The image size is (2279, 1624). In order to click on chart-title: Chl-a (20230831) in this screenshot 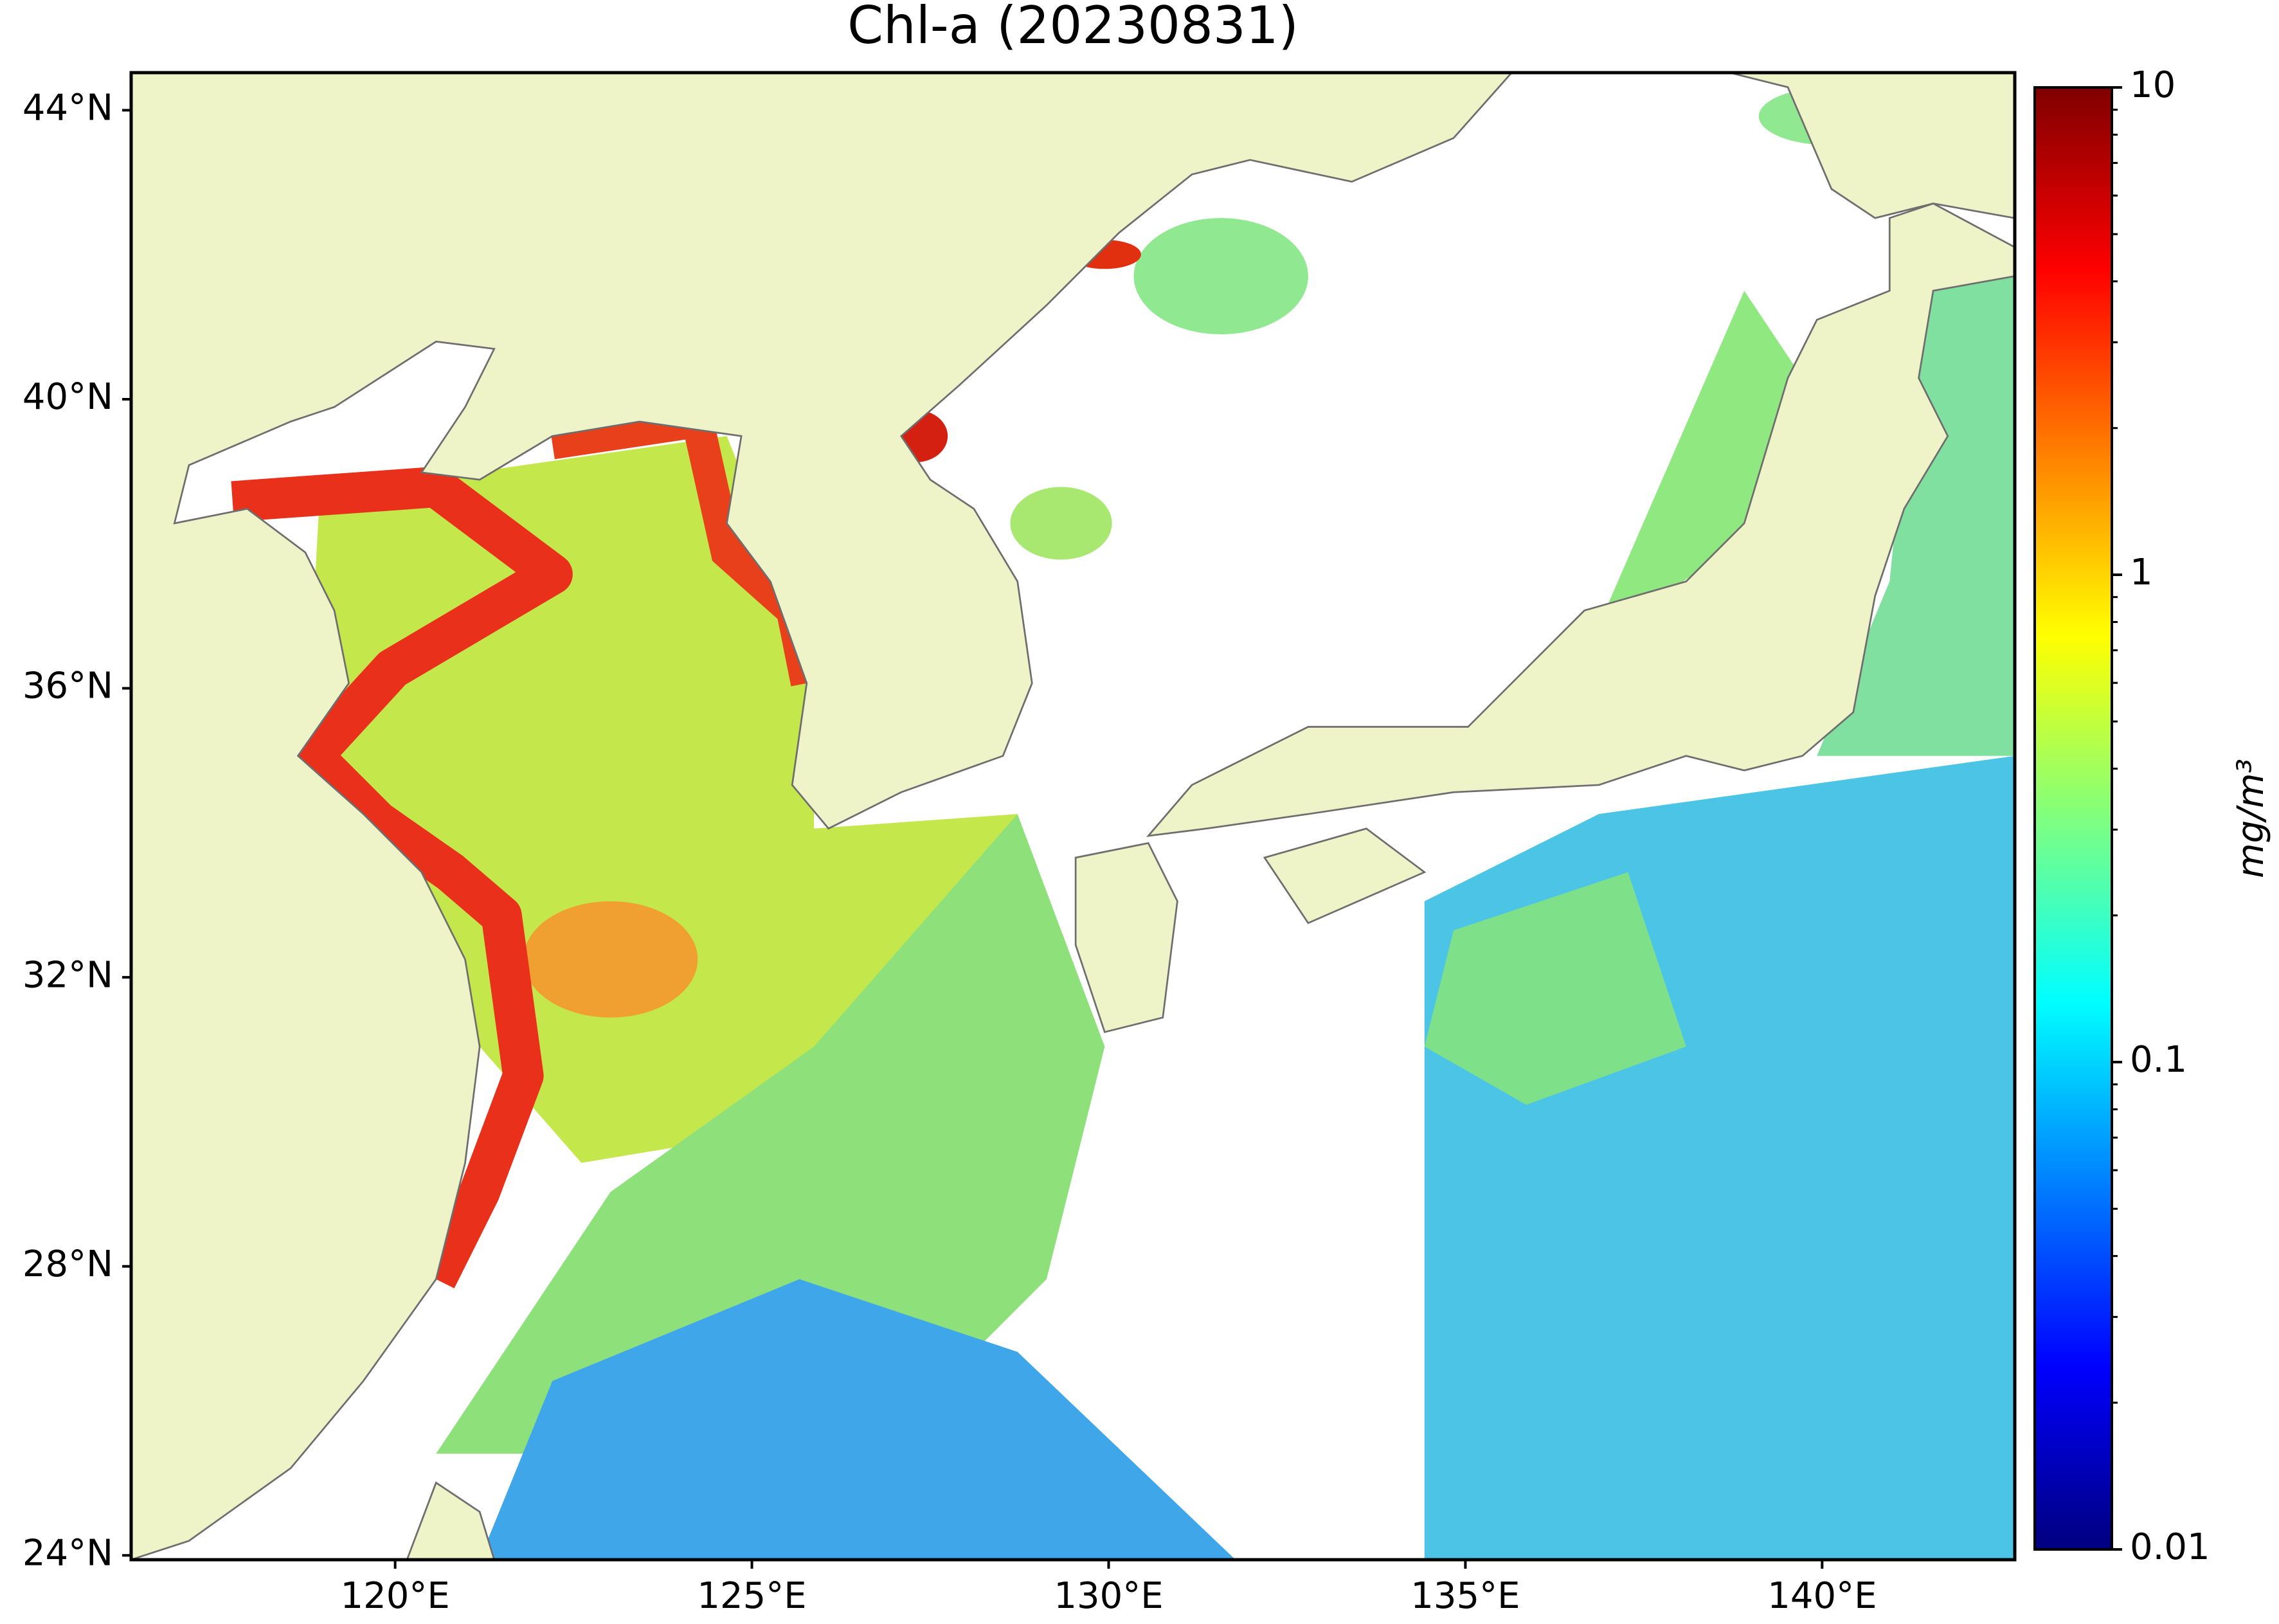, I will do `click(1073, 27)`.